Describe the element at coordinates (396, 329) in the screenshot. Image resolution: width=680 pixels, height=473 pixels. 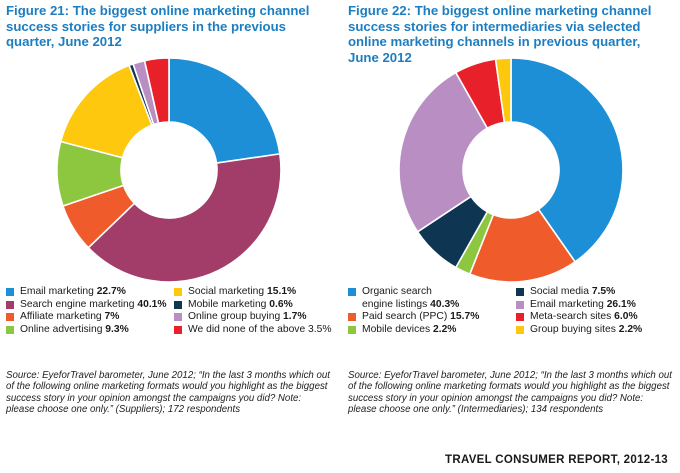
I see `legend-label: Mobile devices` at that location.